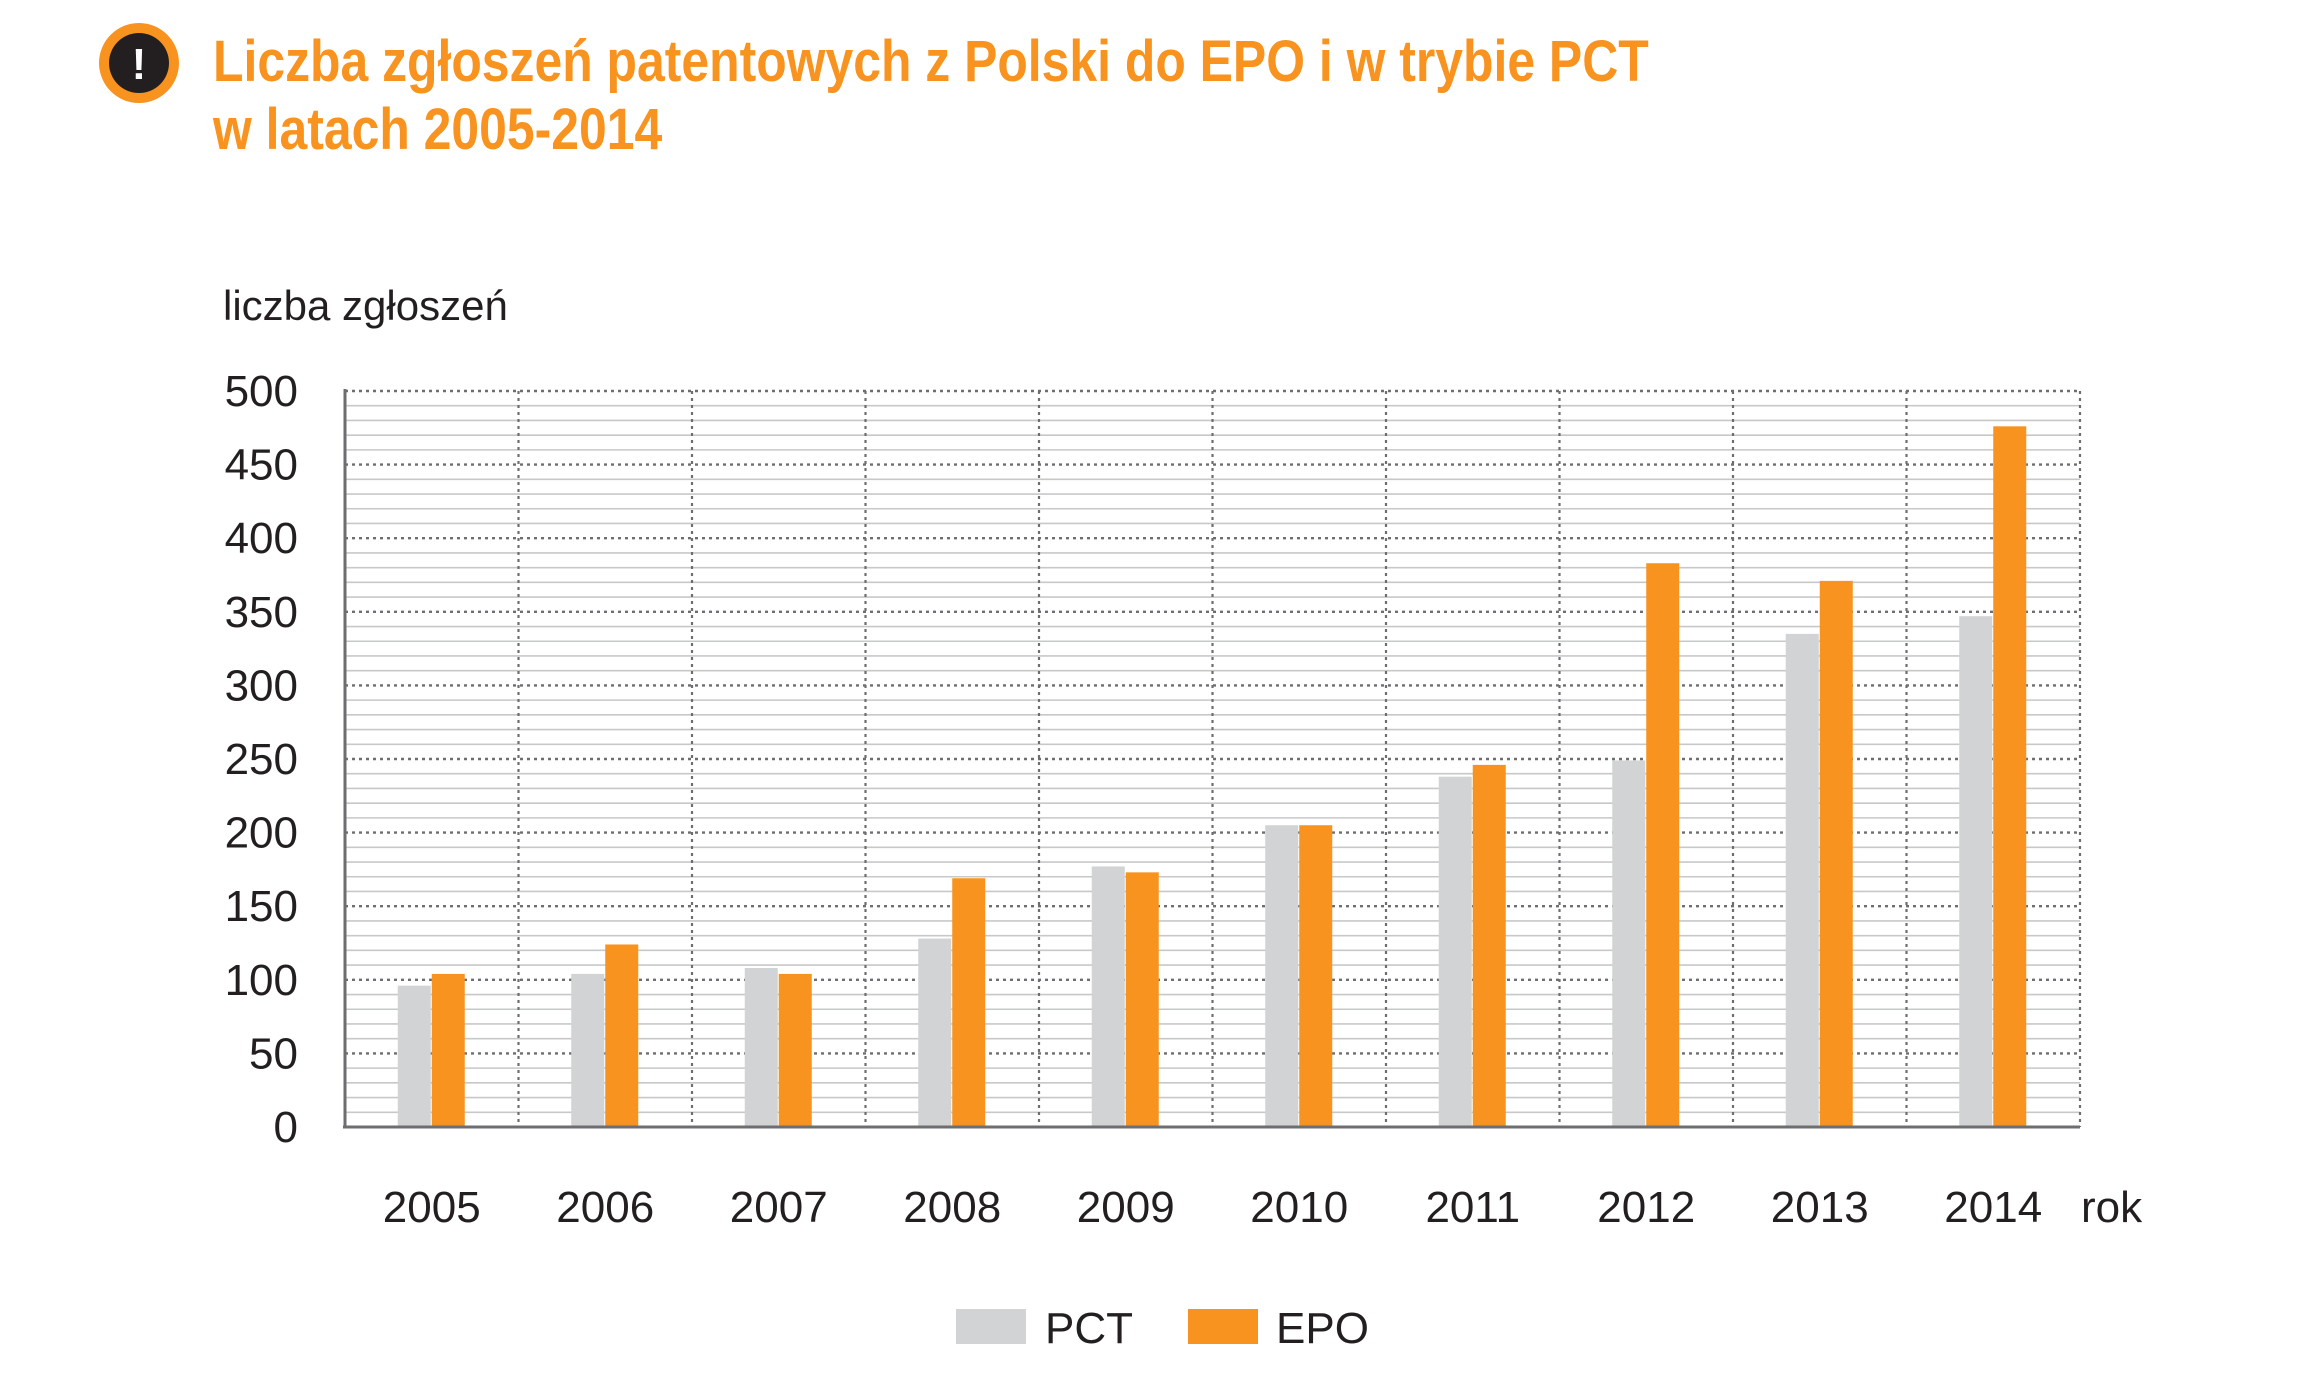  Describe the element at coordinates (1299, 1207) in the screenshot. I see `x-tick-label-2010: 2010` at that location.